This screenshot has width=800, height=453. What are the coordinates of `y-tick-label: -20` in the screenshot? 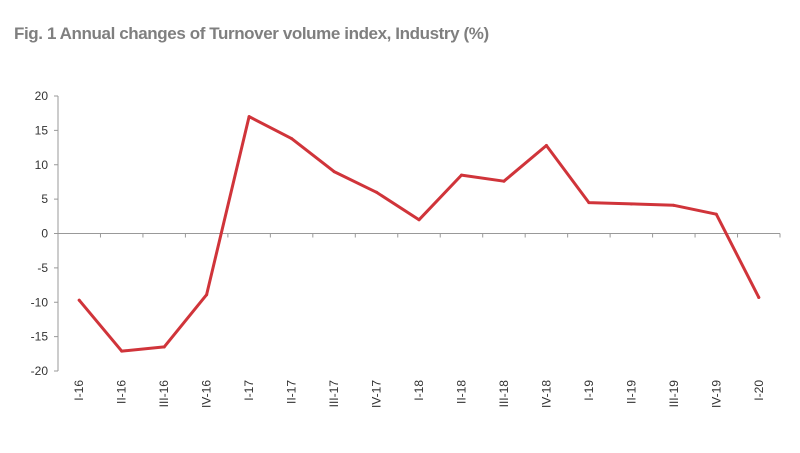 It's located at (40, 371).